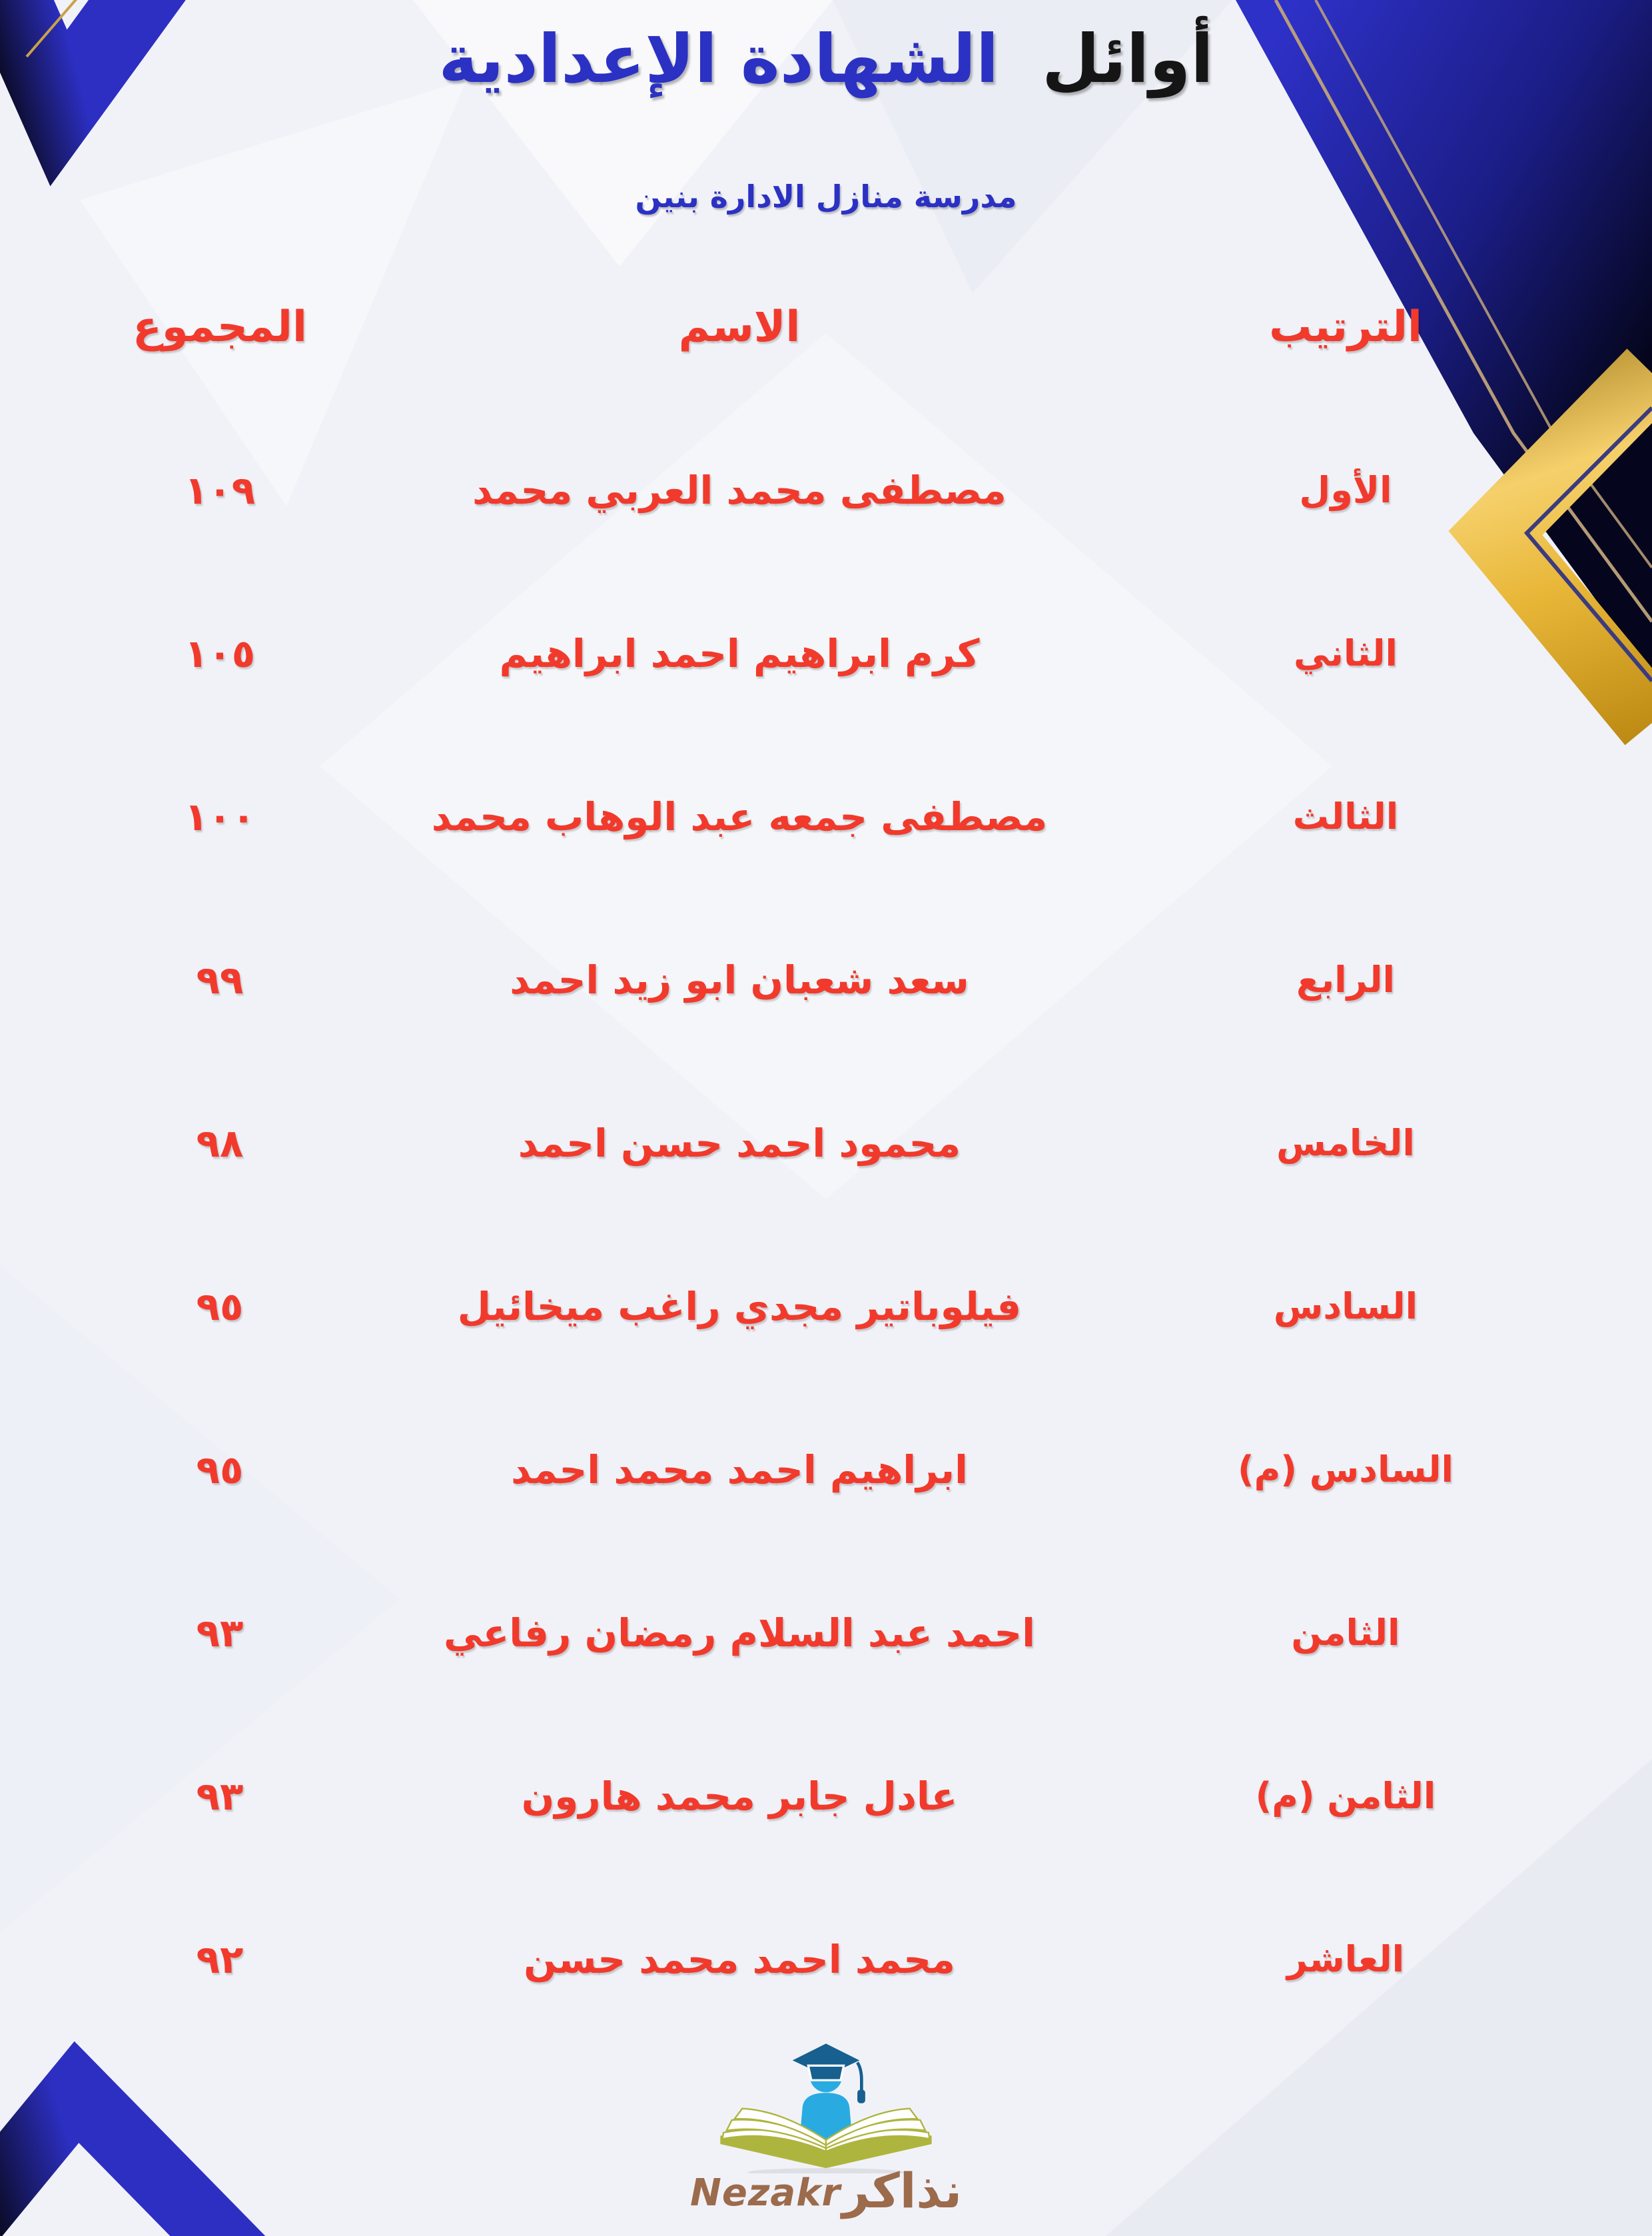  I want to click on rank-cell: الأول, so click(1345, 490).